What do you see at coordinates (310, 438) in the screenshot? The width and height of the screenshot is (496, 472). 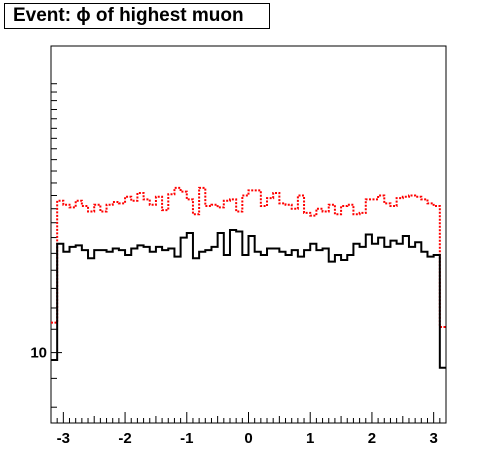 I see `x-tick-label: 1` at bounding box center [310, 438].